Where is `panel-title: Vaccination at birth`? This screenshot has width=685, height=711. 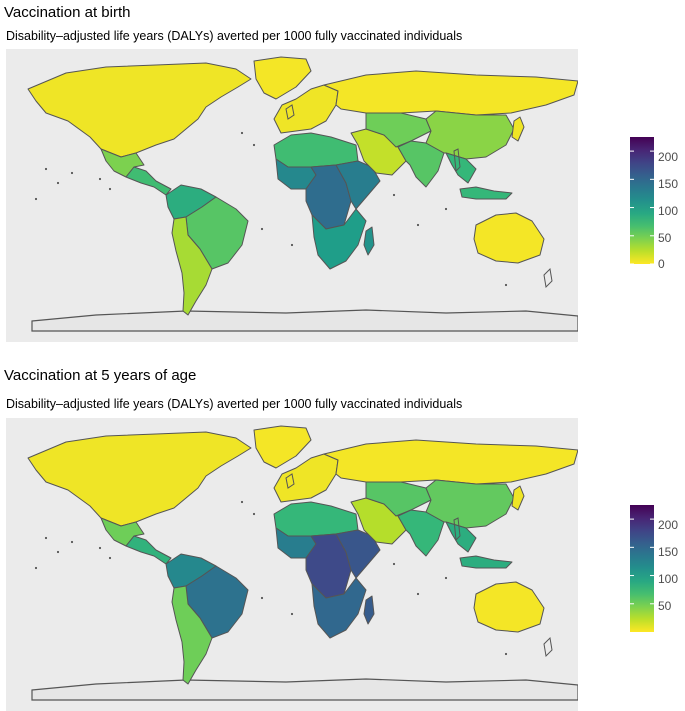 panel-title: Vaccination at birth is located at coordinates (67, 12).